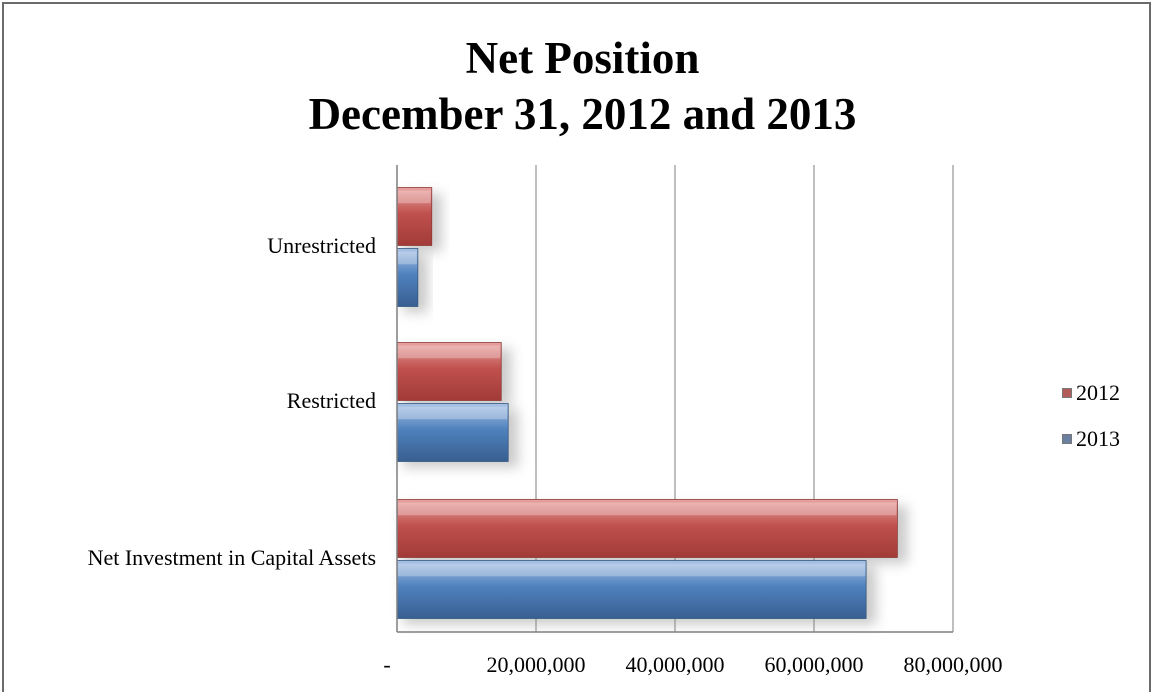 This screenshot has width=1153, height=692. Describe the element at coordinates (582, 114) in the screenshot. I see `chart-title-line2: December 31, 2012 and 2013` at that location.